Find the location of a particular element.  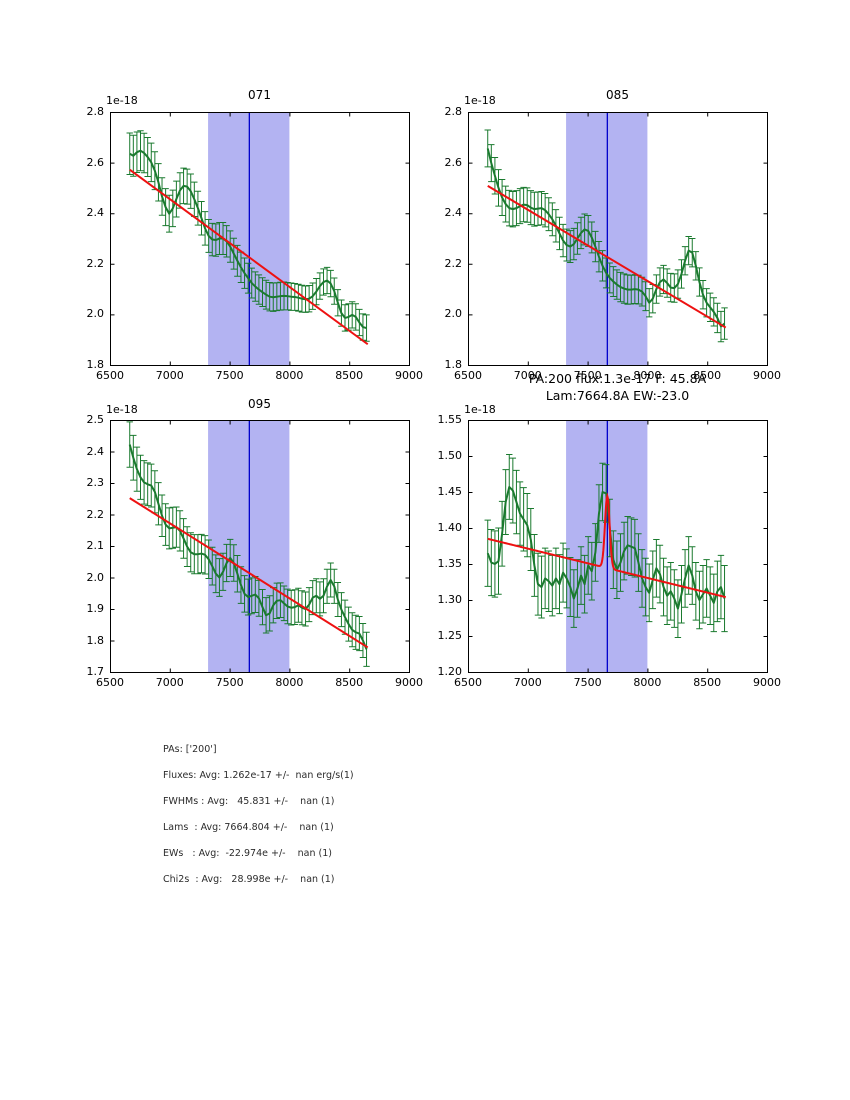

y-tick-label: 2.1 is located at coordinates (95, 545).